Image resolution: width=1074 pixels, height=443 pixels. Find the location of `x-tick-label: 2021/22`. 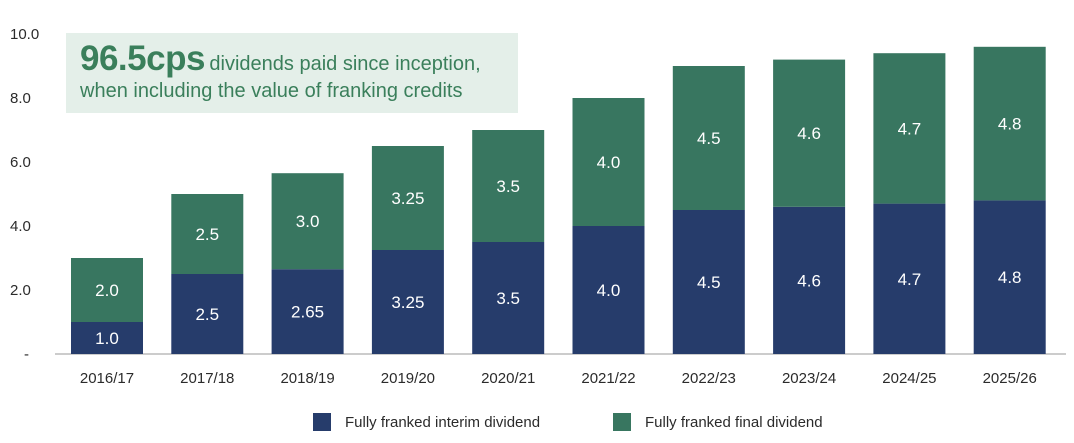

x-tick-label: 2021/22 is located at coordinates (608, 378).